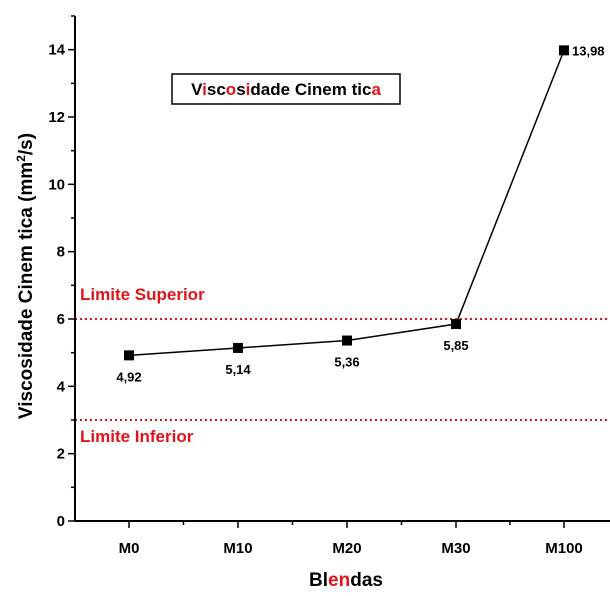  What do you see at coordinates (142, 294) in the screenshot?
I see `reference-label: Limite Superior` at bounding box center [142, 294].